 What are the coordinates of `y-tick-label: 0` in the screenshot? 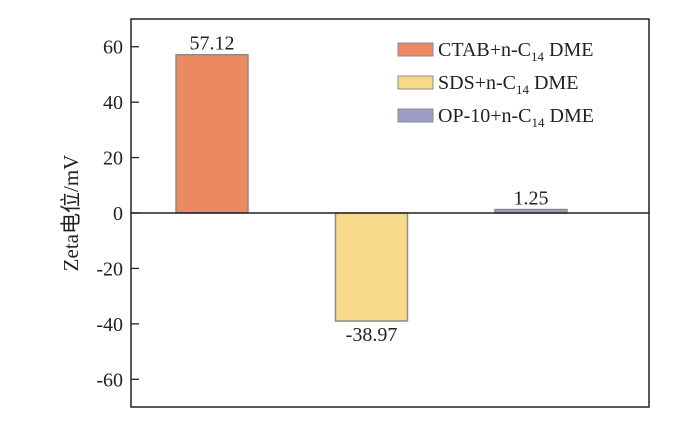 It's located at (118, 214).